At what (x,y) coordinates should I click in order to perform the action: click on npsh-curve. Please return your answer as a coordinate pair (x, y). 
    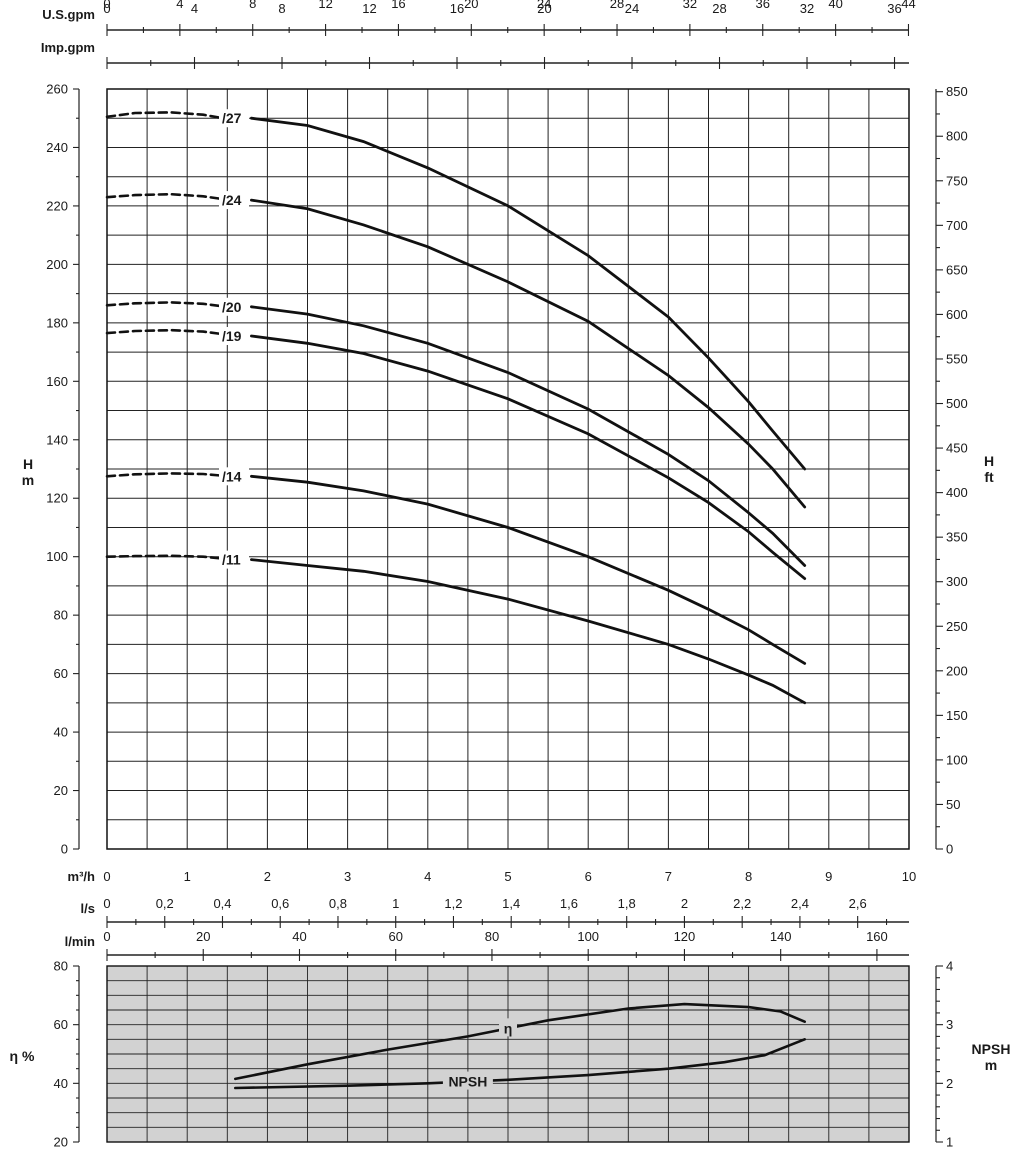
    Looking at the image, I should click on (520, 1064).